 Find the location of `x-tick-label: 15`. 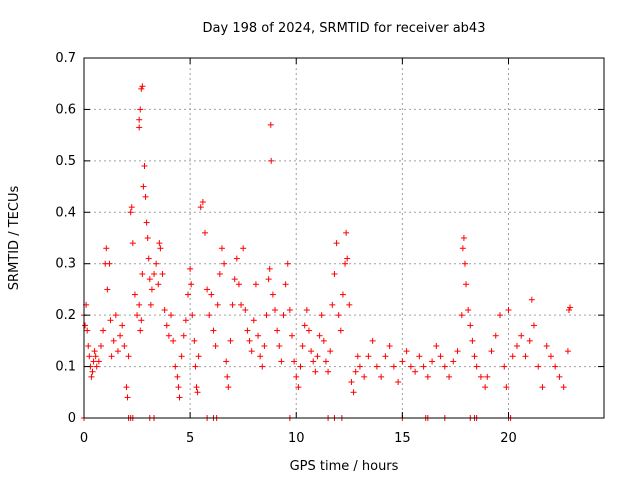

x-tick-label: 15 is located at coordinates (402, 438).